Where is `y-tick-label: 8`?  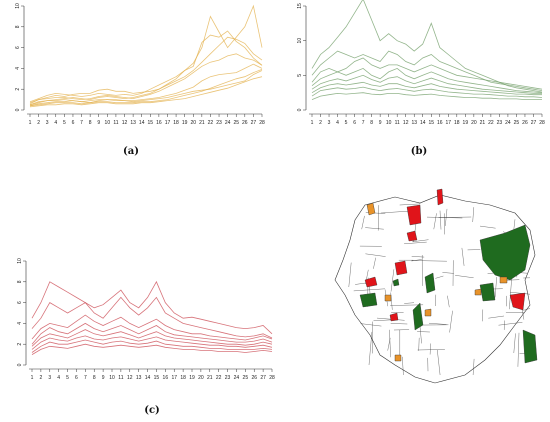
y-tick-label: 8 is located at coordinates (20, 281).